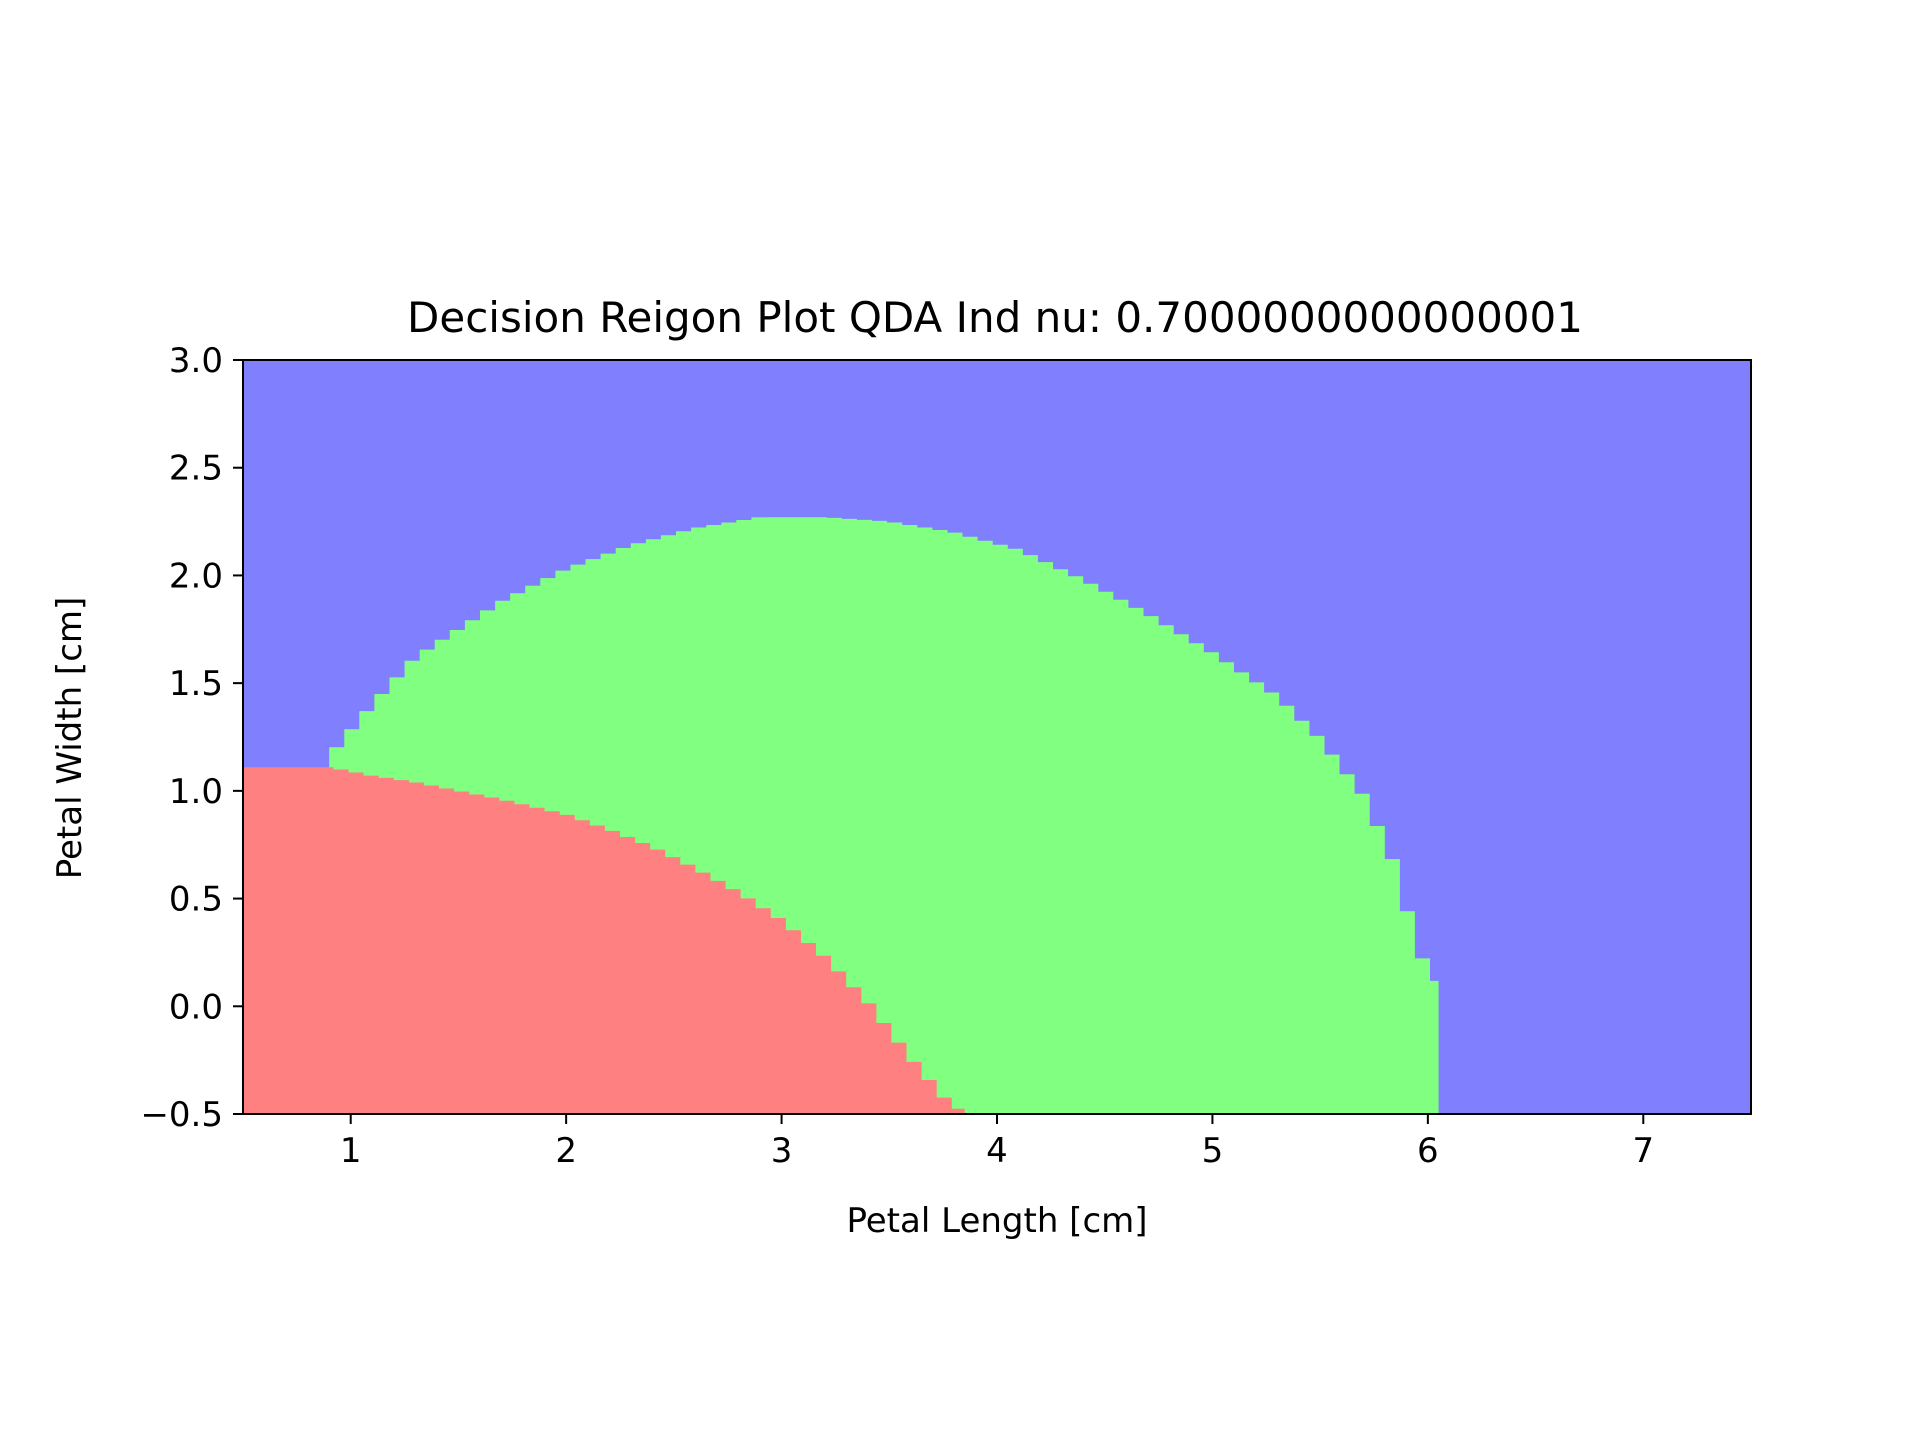  Describe the element at coordinates (1213, 1151) in the screenshot. I see `x-tick-label: 5` at that location.